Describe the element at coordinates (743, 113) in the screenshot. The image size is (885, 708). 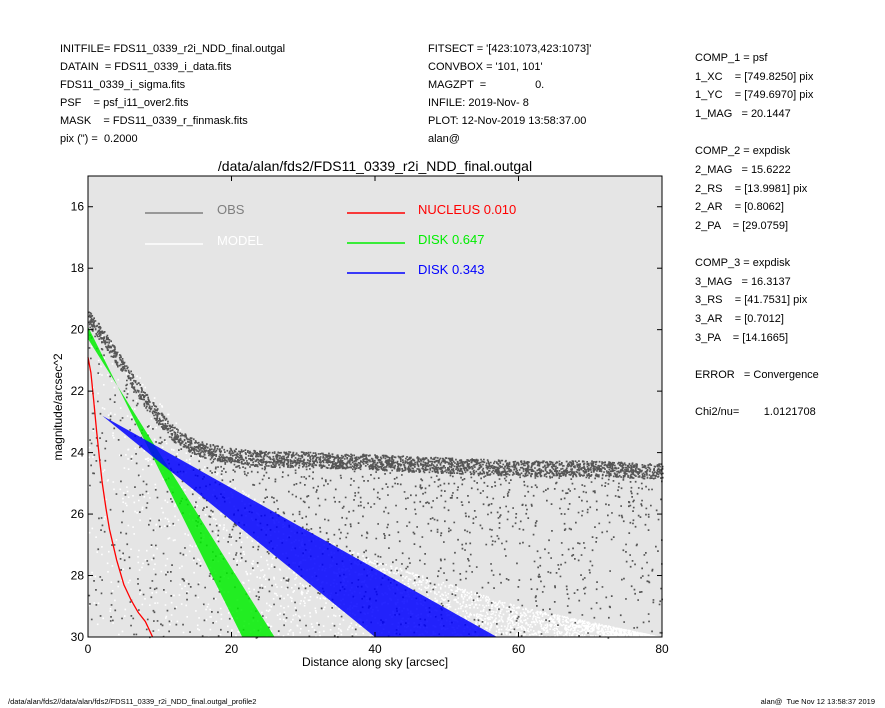
I see `fit-parameter-line: 1_MAG = 20.1447` at that location.